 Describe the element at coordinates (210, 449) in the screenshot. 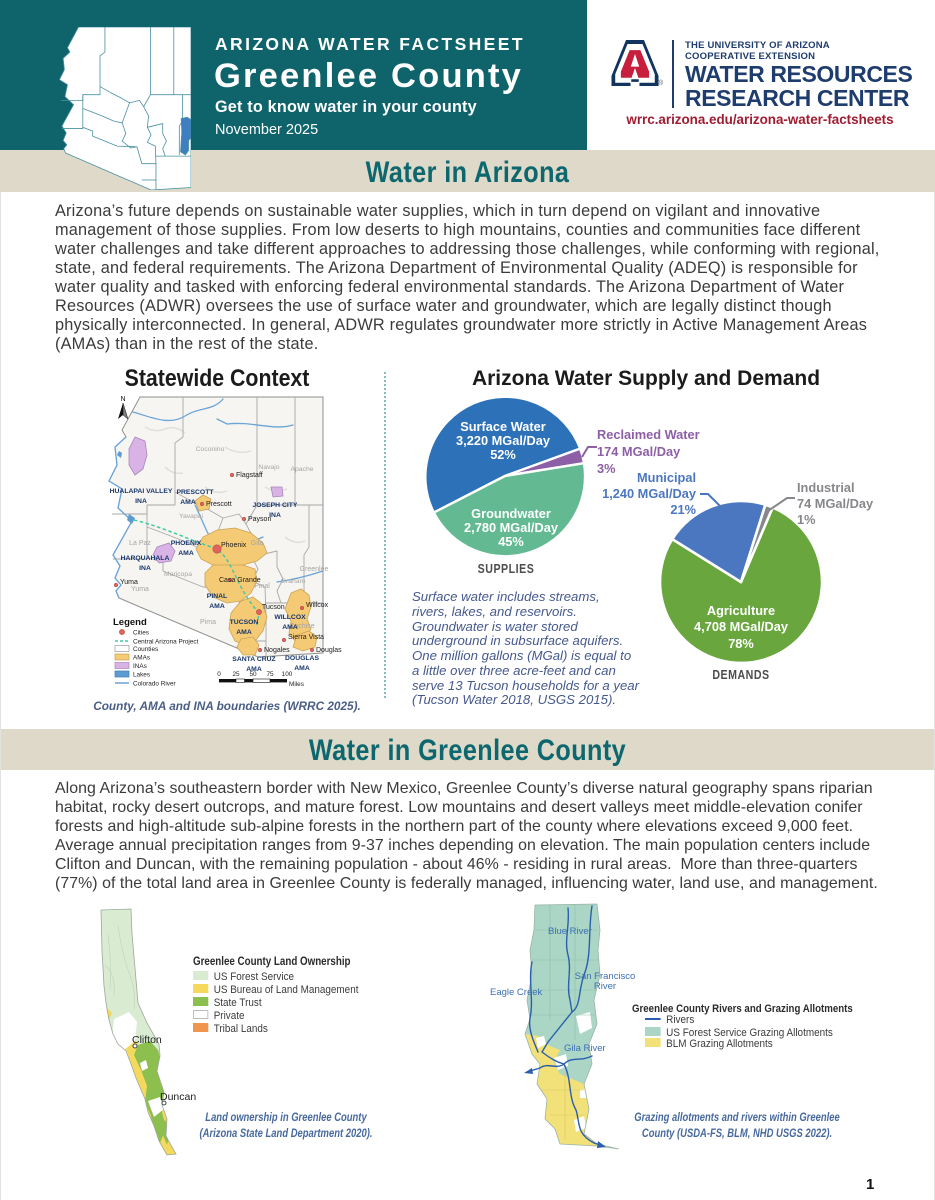

I see `svg-text: Coconino` at that location.